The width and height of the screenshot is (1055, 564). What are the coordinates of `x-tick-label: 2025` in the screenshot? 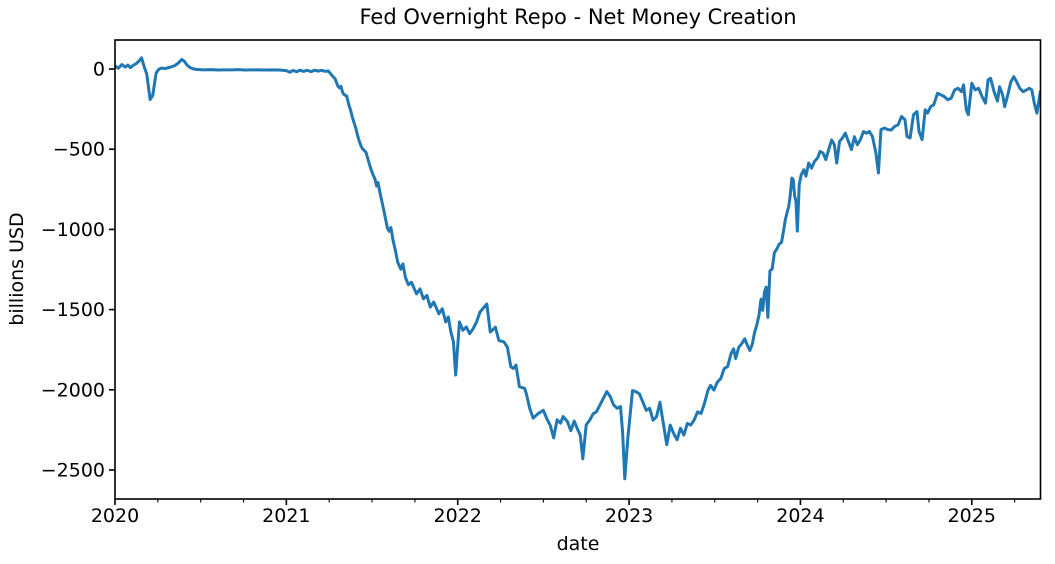 It's located at (972, 516).